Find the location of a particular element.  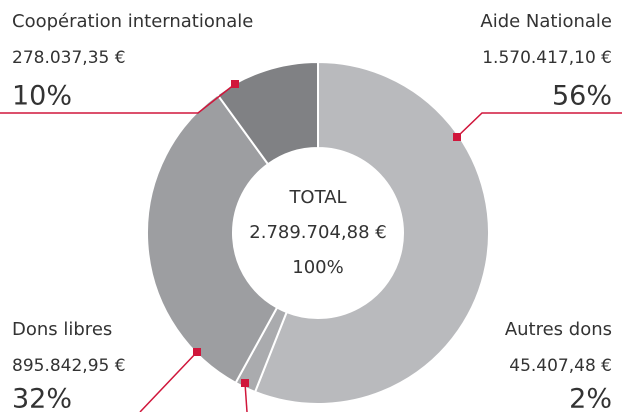

category-label: Autres dons is located at coordinates (558, 329).